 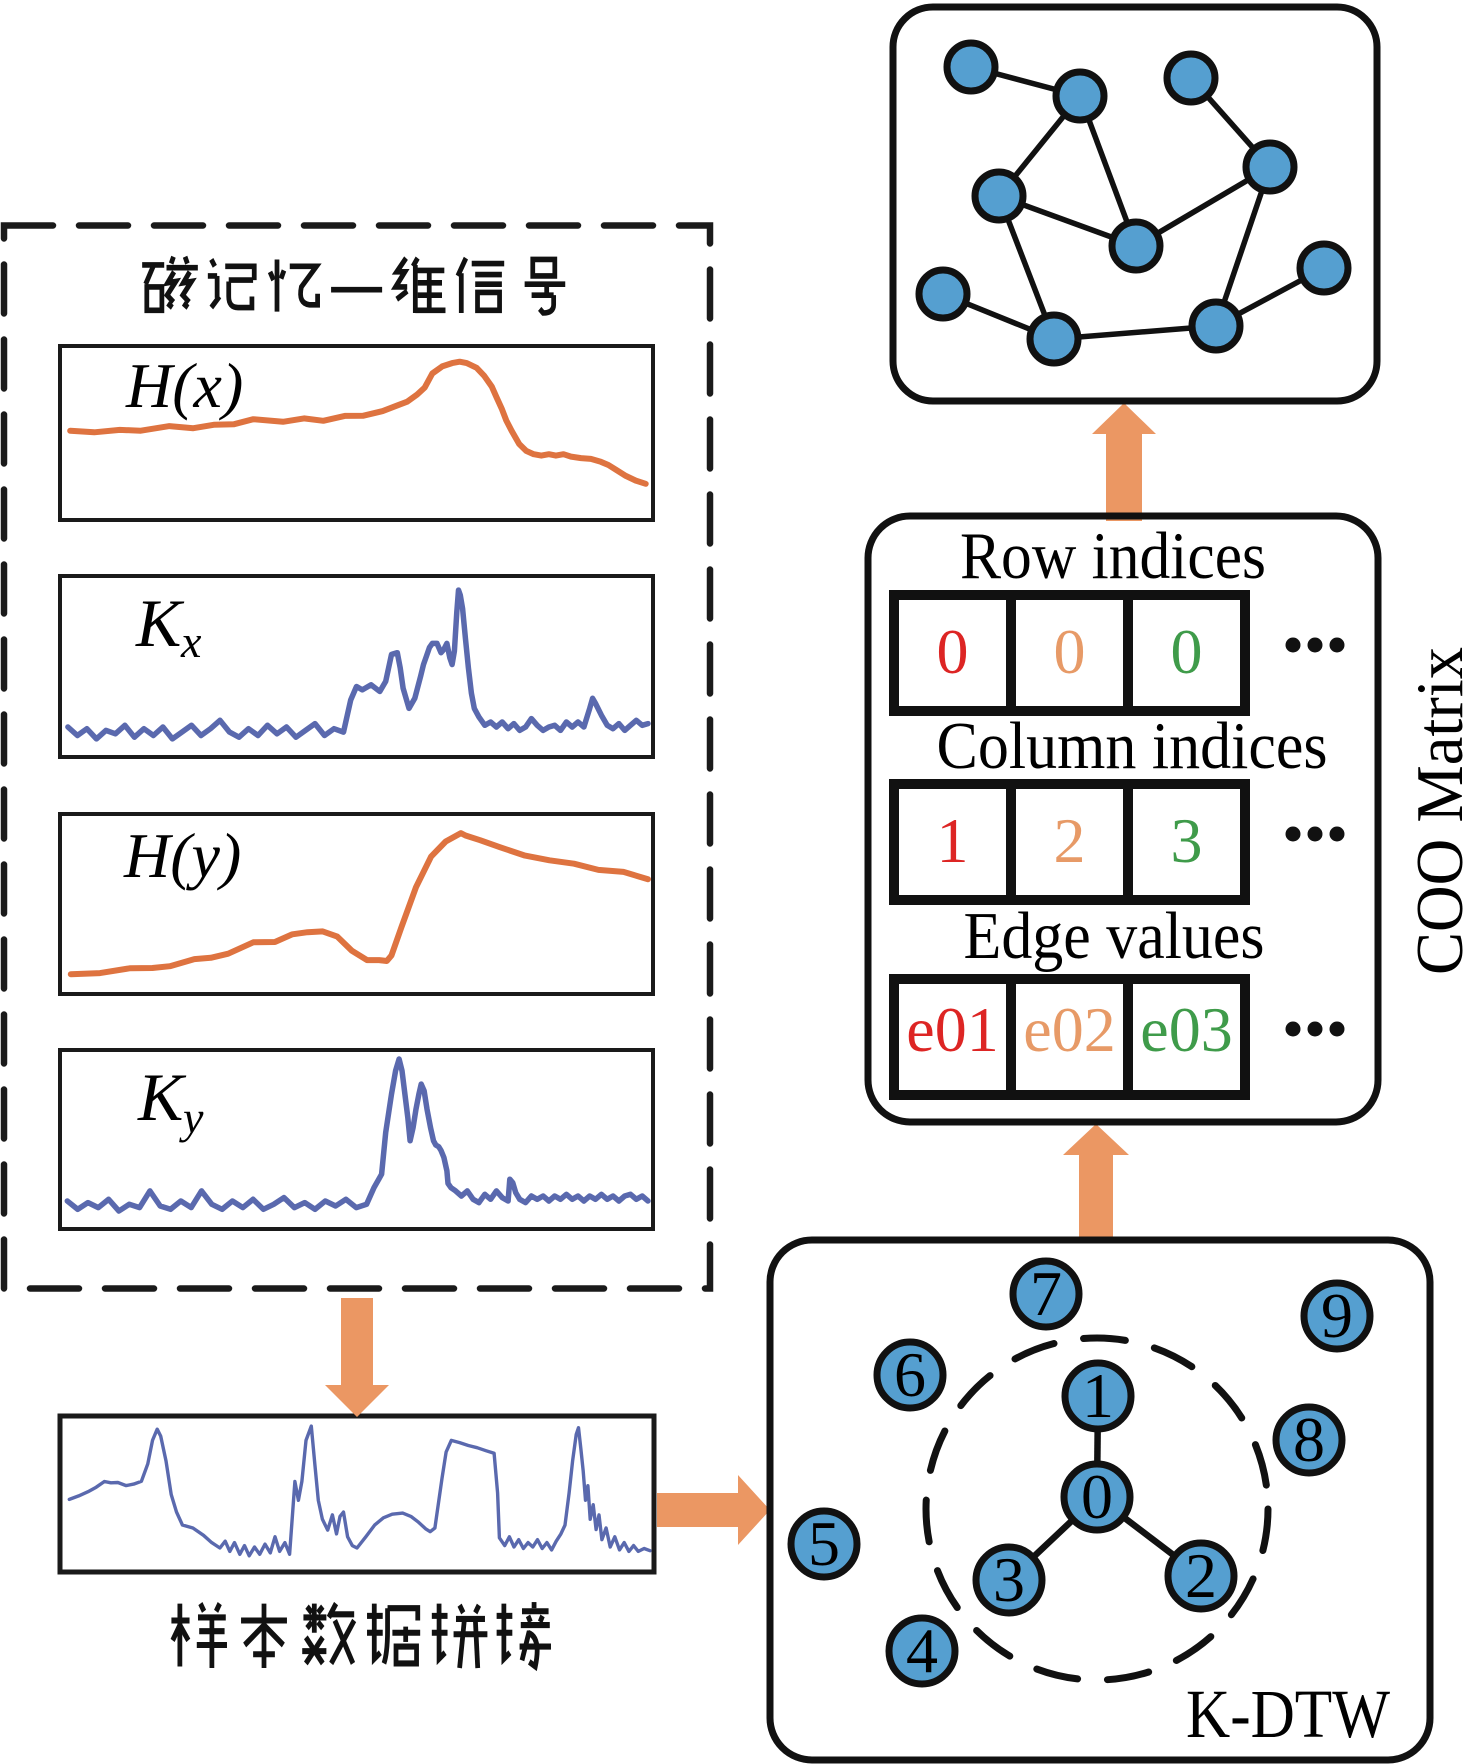 I want to click on svg-text: K-DTW, so click(x=1288, y=1714).